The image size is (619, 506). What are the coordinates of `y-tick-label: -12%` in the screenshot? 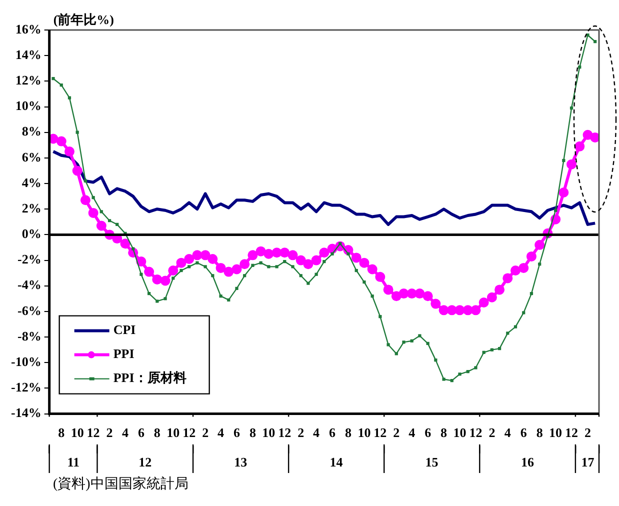 It's located at (26, 387).